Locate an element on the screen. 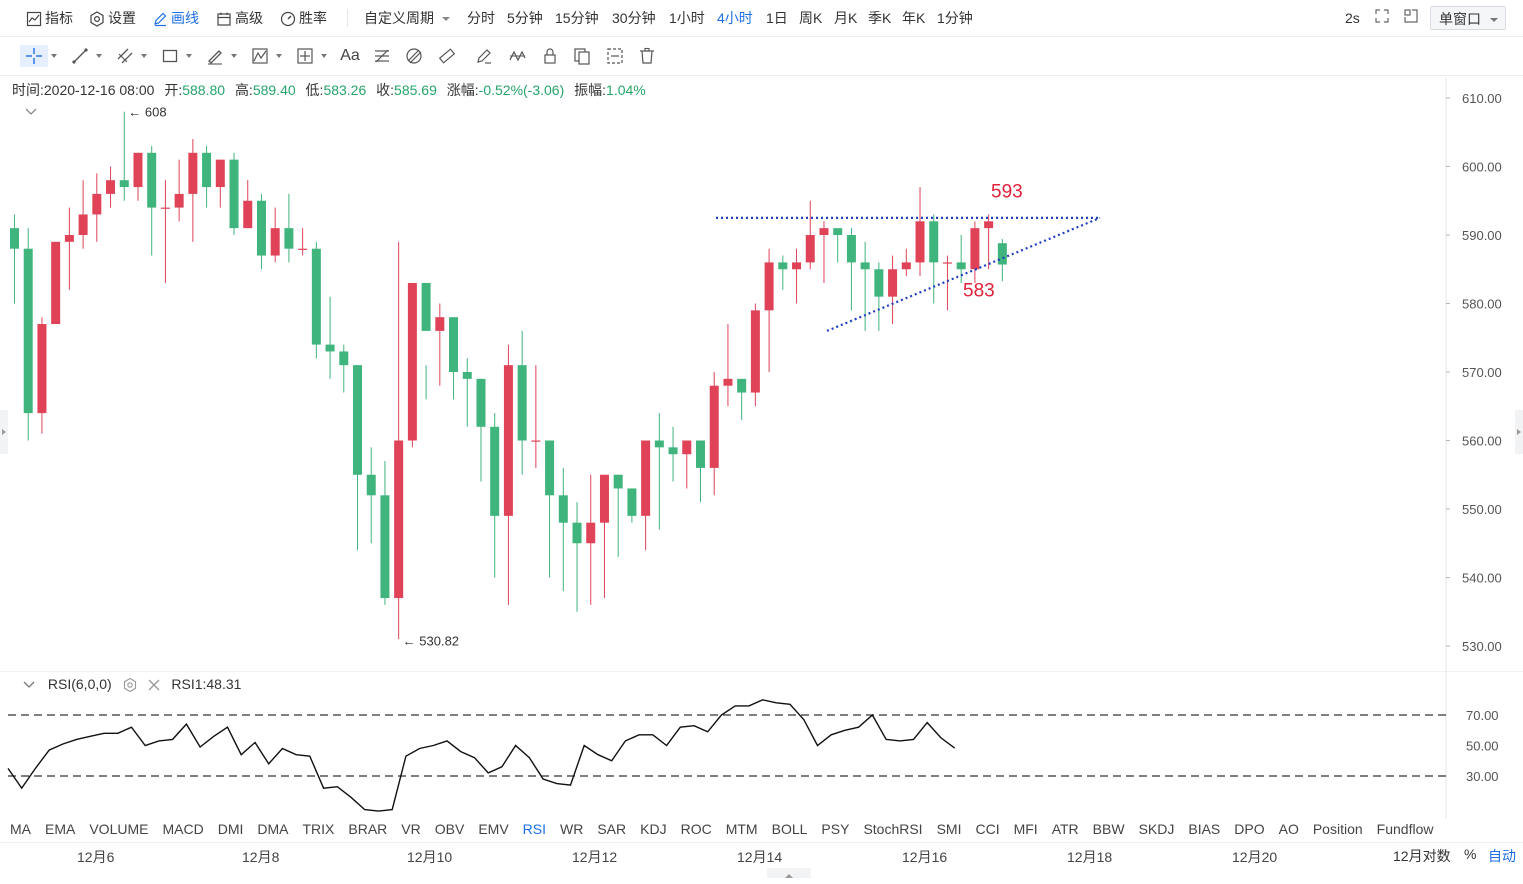  trash-tool is located at coordinates (647, 56).